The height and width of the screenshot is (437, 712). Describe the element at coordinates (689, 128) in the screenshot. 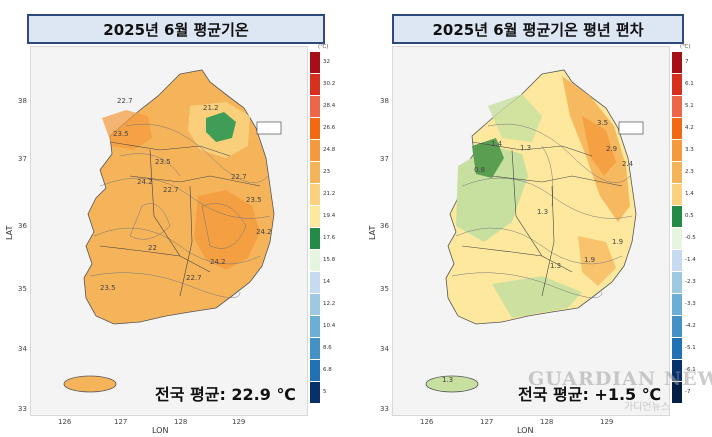

I see `legend-label: 4.2` at that location.